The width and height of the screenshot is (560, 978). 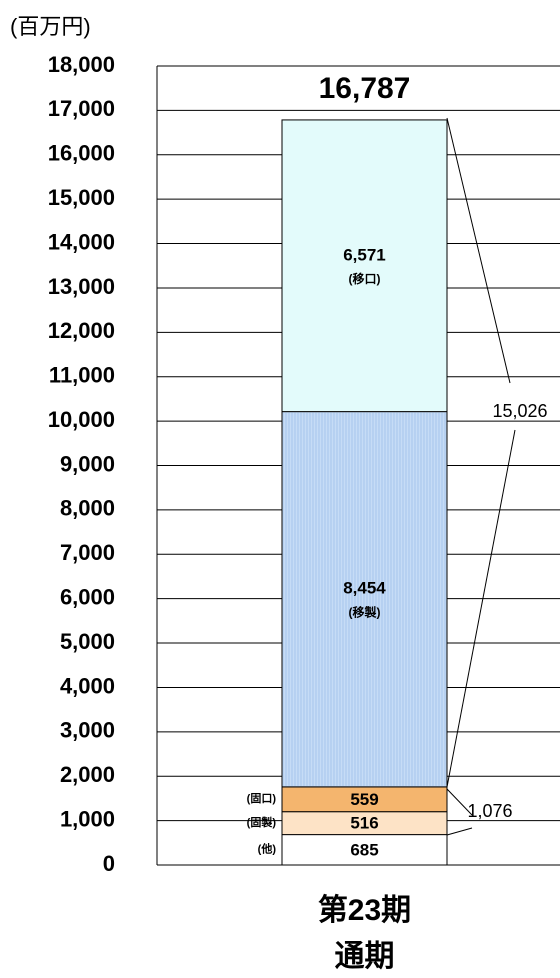 What do you see at coordinates (87, 552) in the screenshot?
I see `y-tick-label: 7,000` at bounding box center [87, 552].